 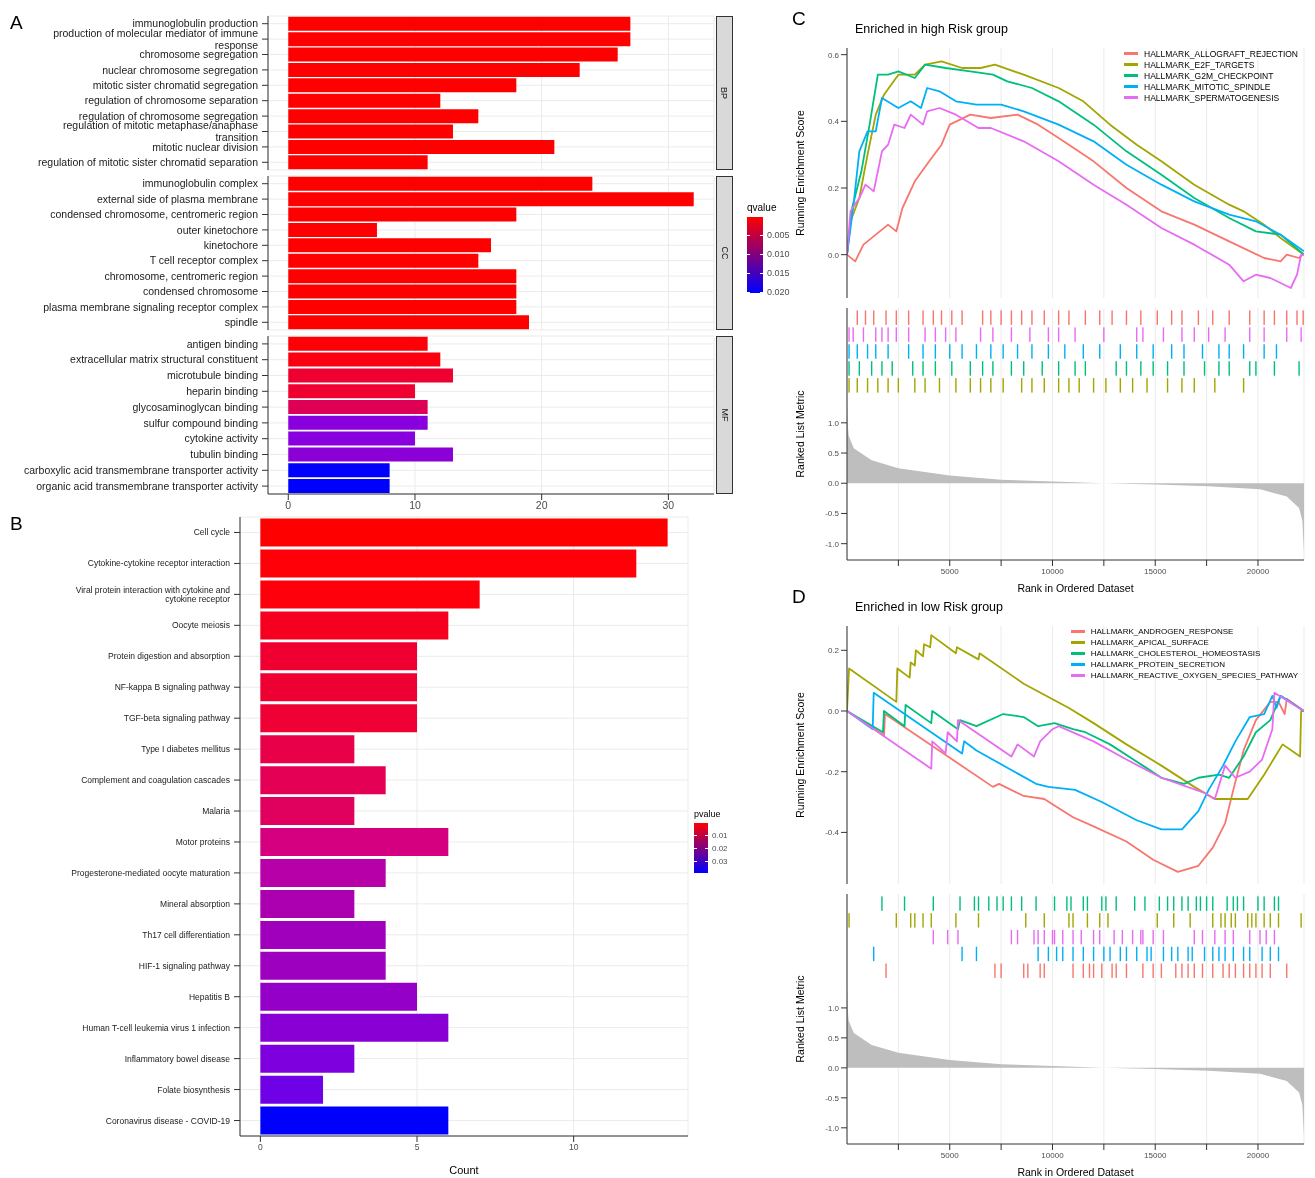 What do you see at coordinates (212, 375) in the screenshot?
I see `y-tick-label: microtubule binding` at bounding box center [212, 375].